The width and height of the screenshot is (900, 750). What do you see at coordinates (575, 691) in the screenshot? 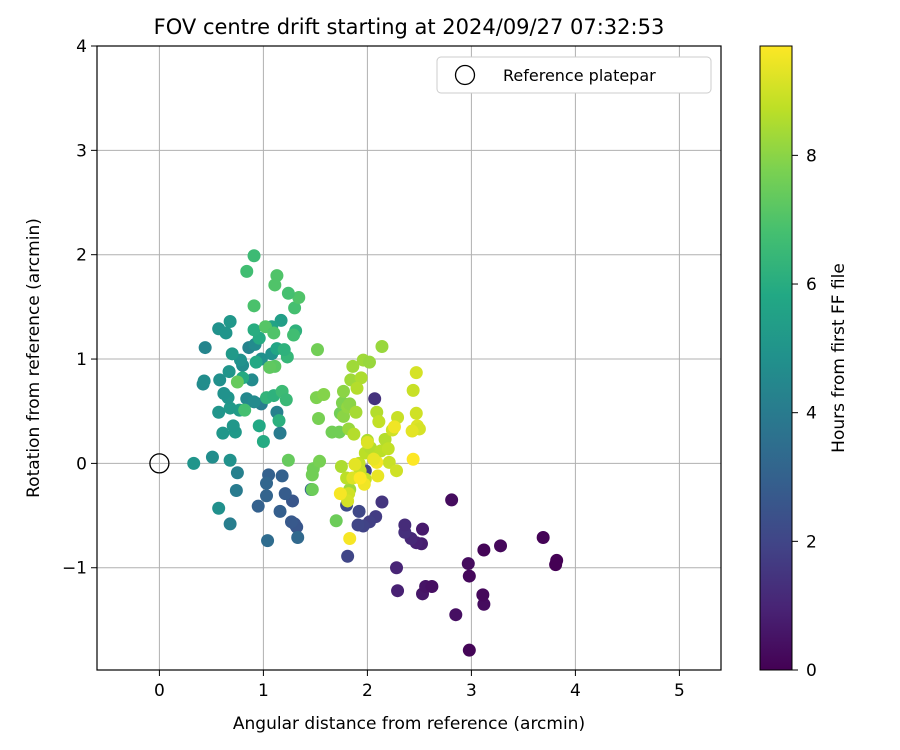
I see `x-tick-label: 4` at bounding box center [575, 691].